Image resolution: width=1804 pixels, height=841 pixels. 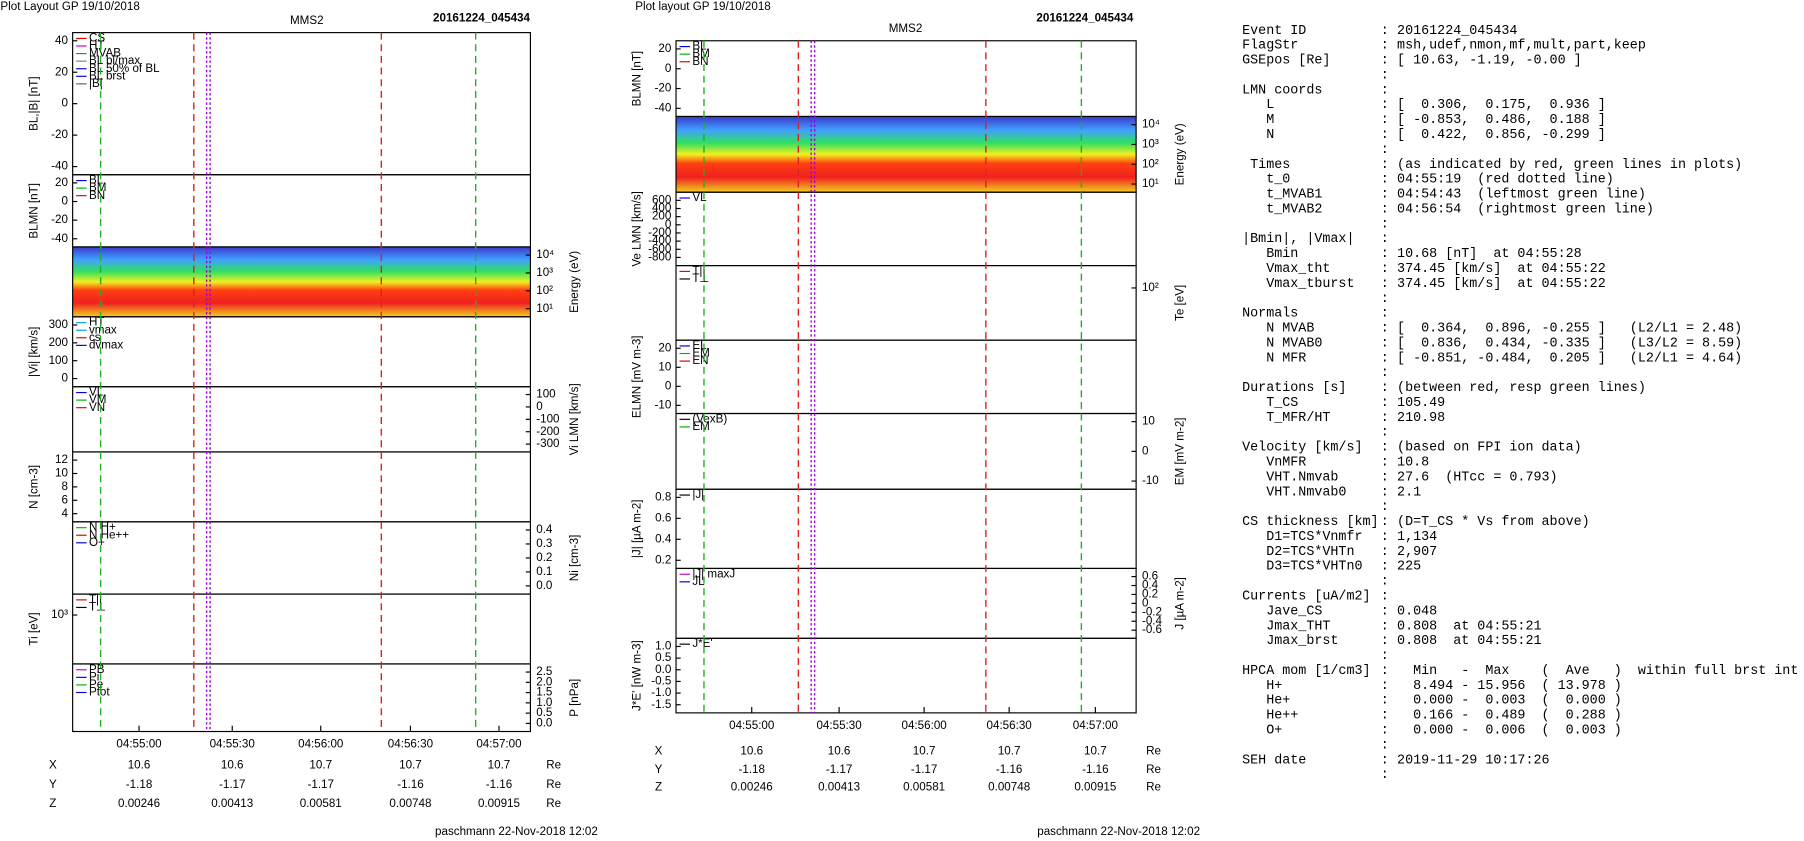 What do you see at coordinates (839, 786) in the screenshot?
I see `ephemeris-value: 0.00413` at bounding box center [839, 786].